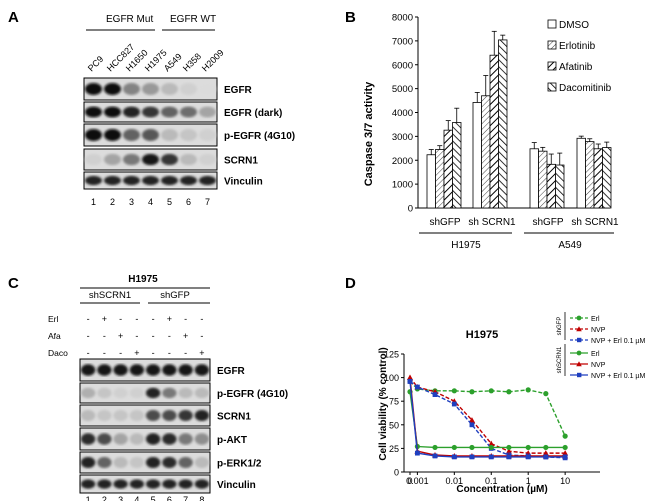  What do you see at coordinates (95, 63) in the screenshot?
I see `cell-line-label: PC9` at bounding box center [95, 63].